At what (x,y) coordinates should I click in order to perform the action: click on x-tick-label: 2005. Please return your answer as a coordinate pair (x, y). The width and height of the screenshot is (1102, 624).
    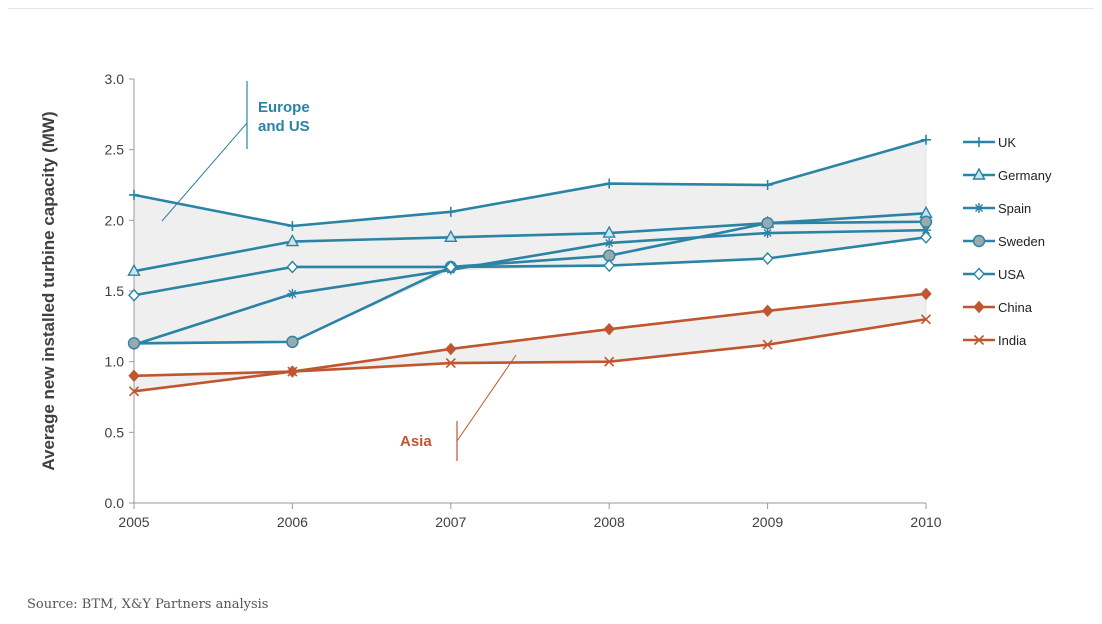
    Looking at the image, I should click on (133, 522).